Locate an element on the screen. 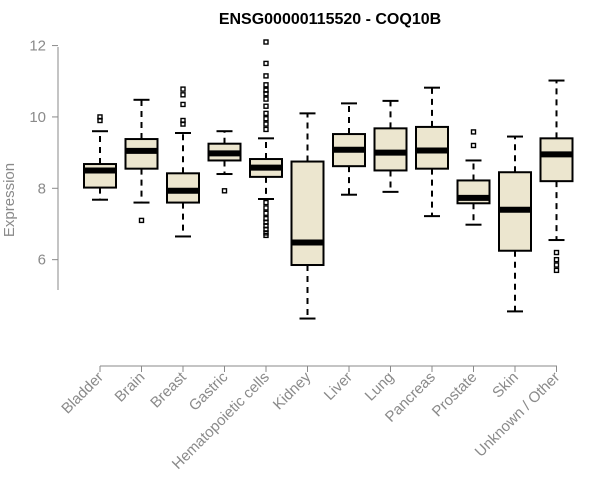 The height and width of the screenshot is (500, 600). x-tick-label: Brain is located at coordinates (130, 387).